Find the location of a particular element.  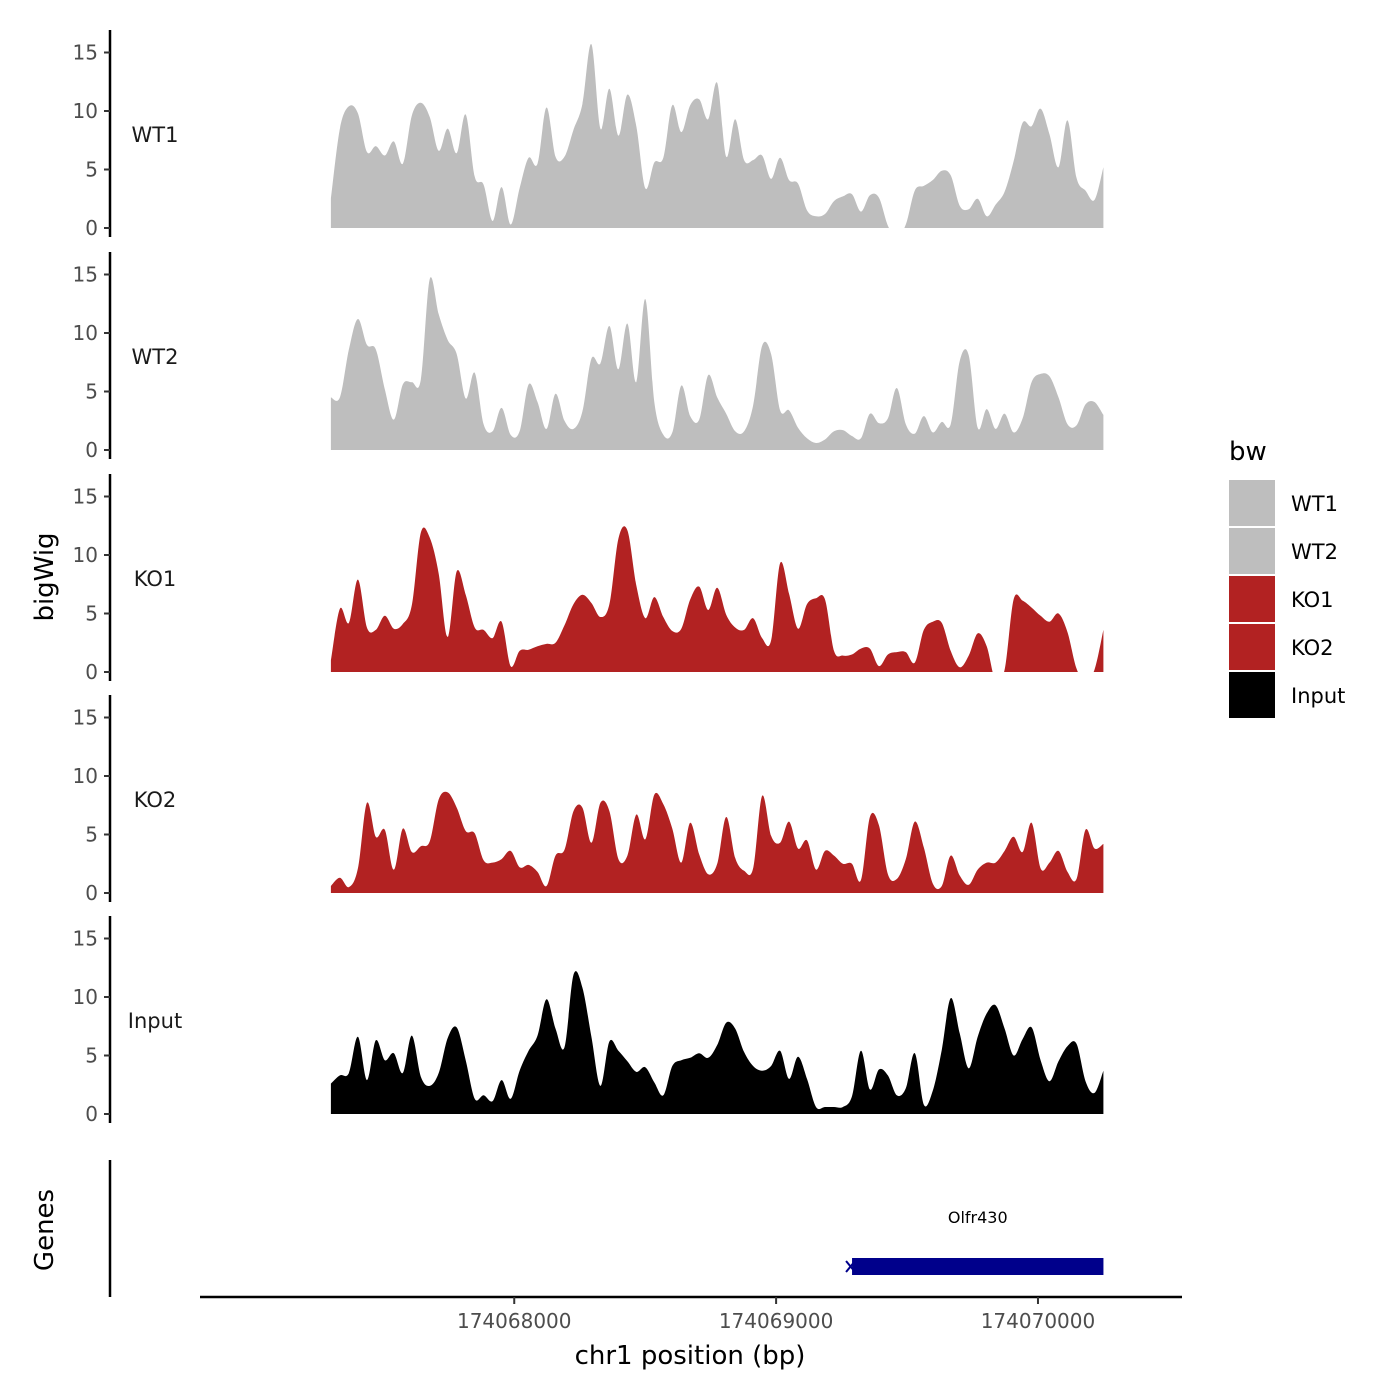

legend-label: KO2 is located at coordinates (1312, 648).